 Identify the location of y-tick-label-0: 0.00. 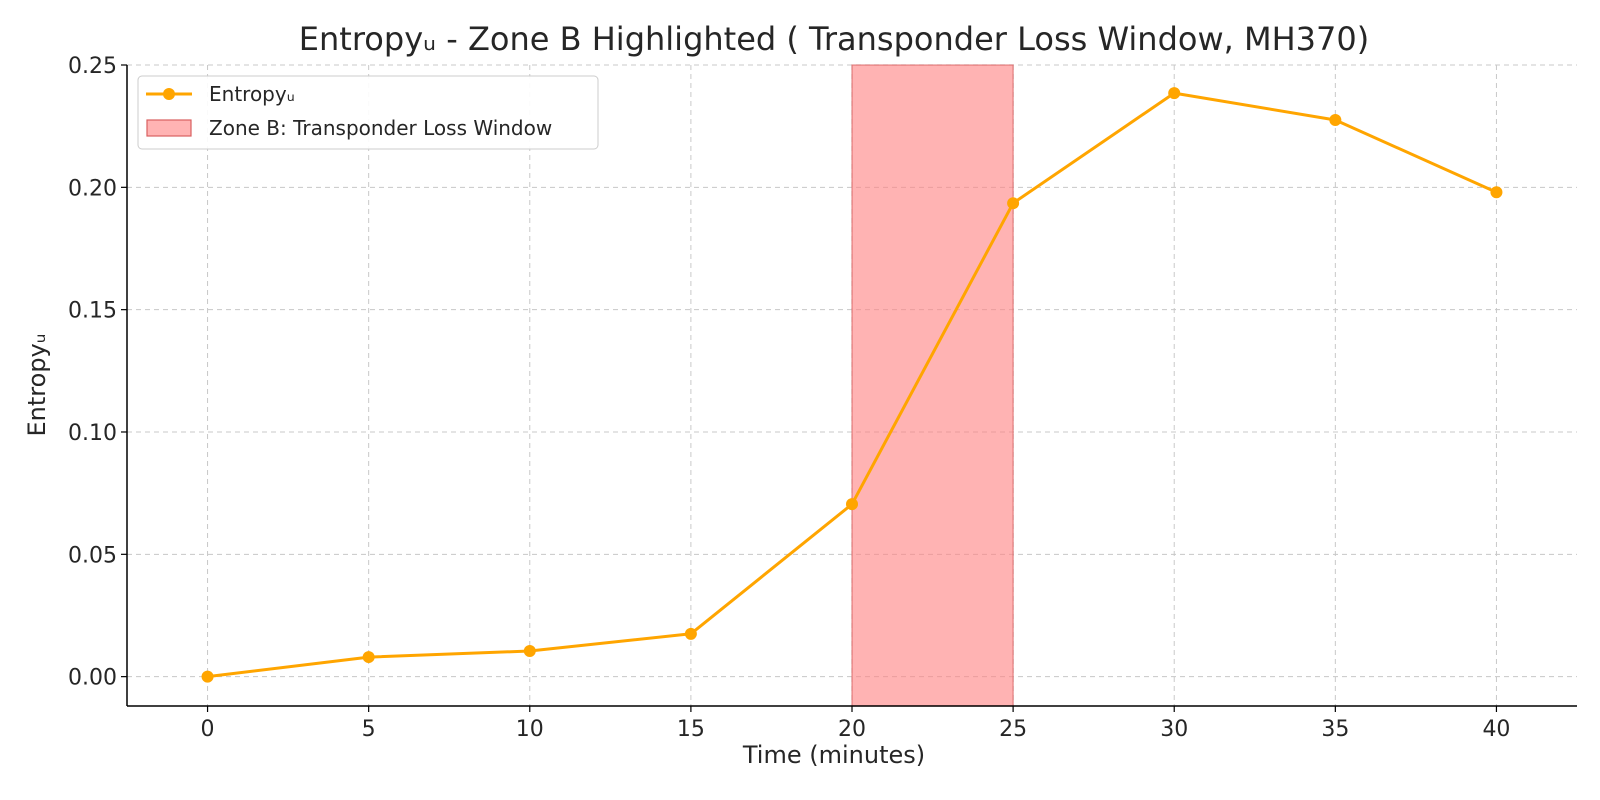
(92, 678).